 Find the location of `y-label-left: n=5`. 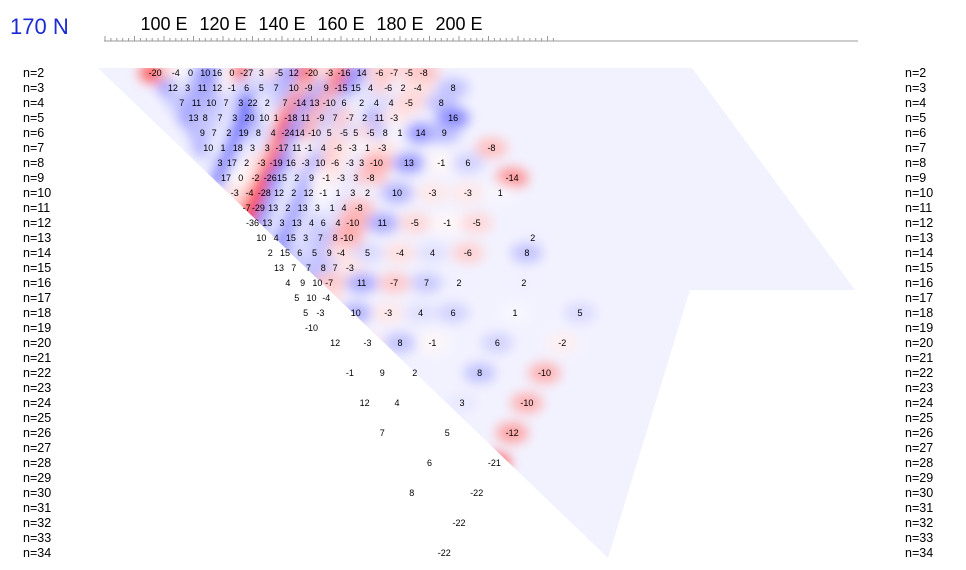

y-label-left: n=5 is located at coordinates (33, 118).